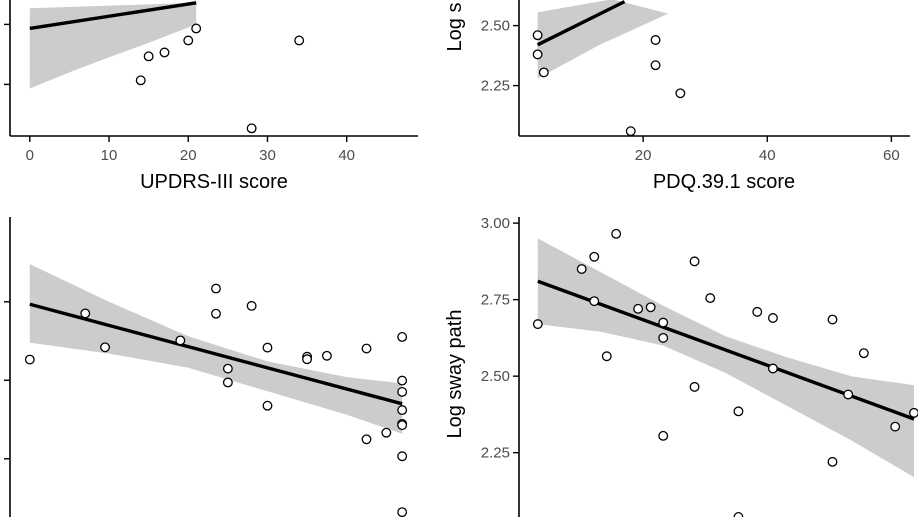 The width and height of the screenshot is (918, 517). I want to click on x-tick-label: 30, so click(267, 155).